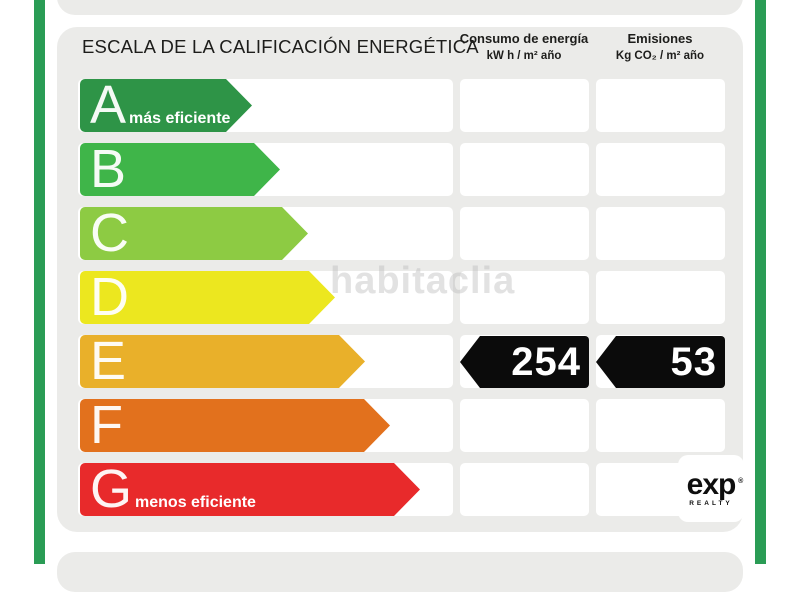 The height and width of the screenshot is (592, 800). Describe the element at coordinates (760, 282) in the screenshot. I see `frame-bar-right` at that location.